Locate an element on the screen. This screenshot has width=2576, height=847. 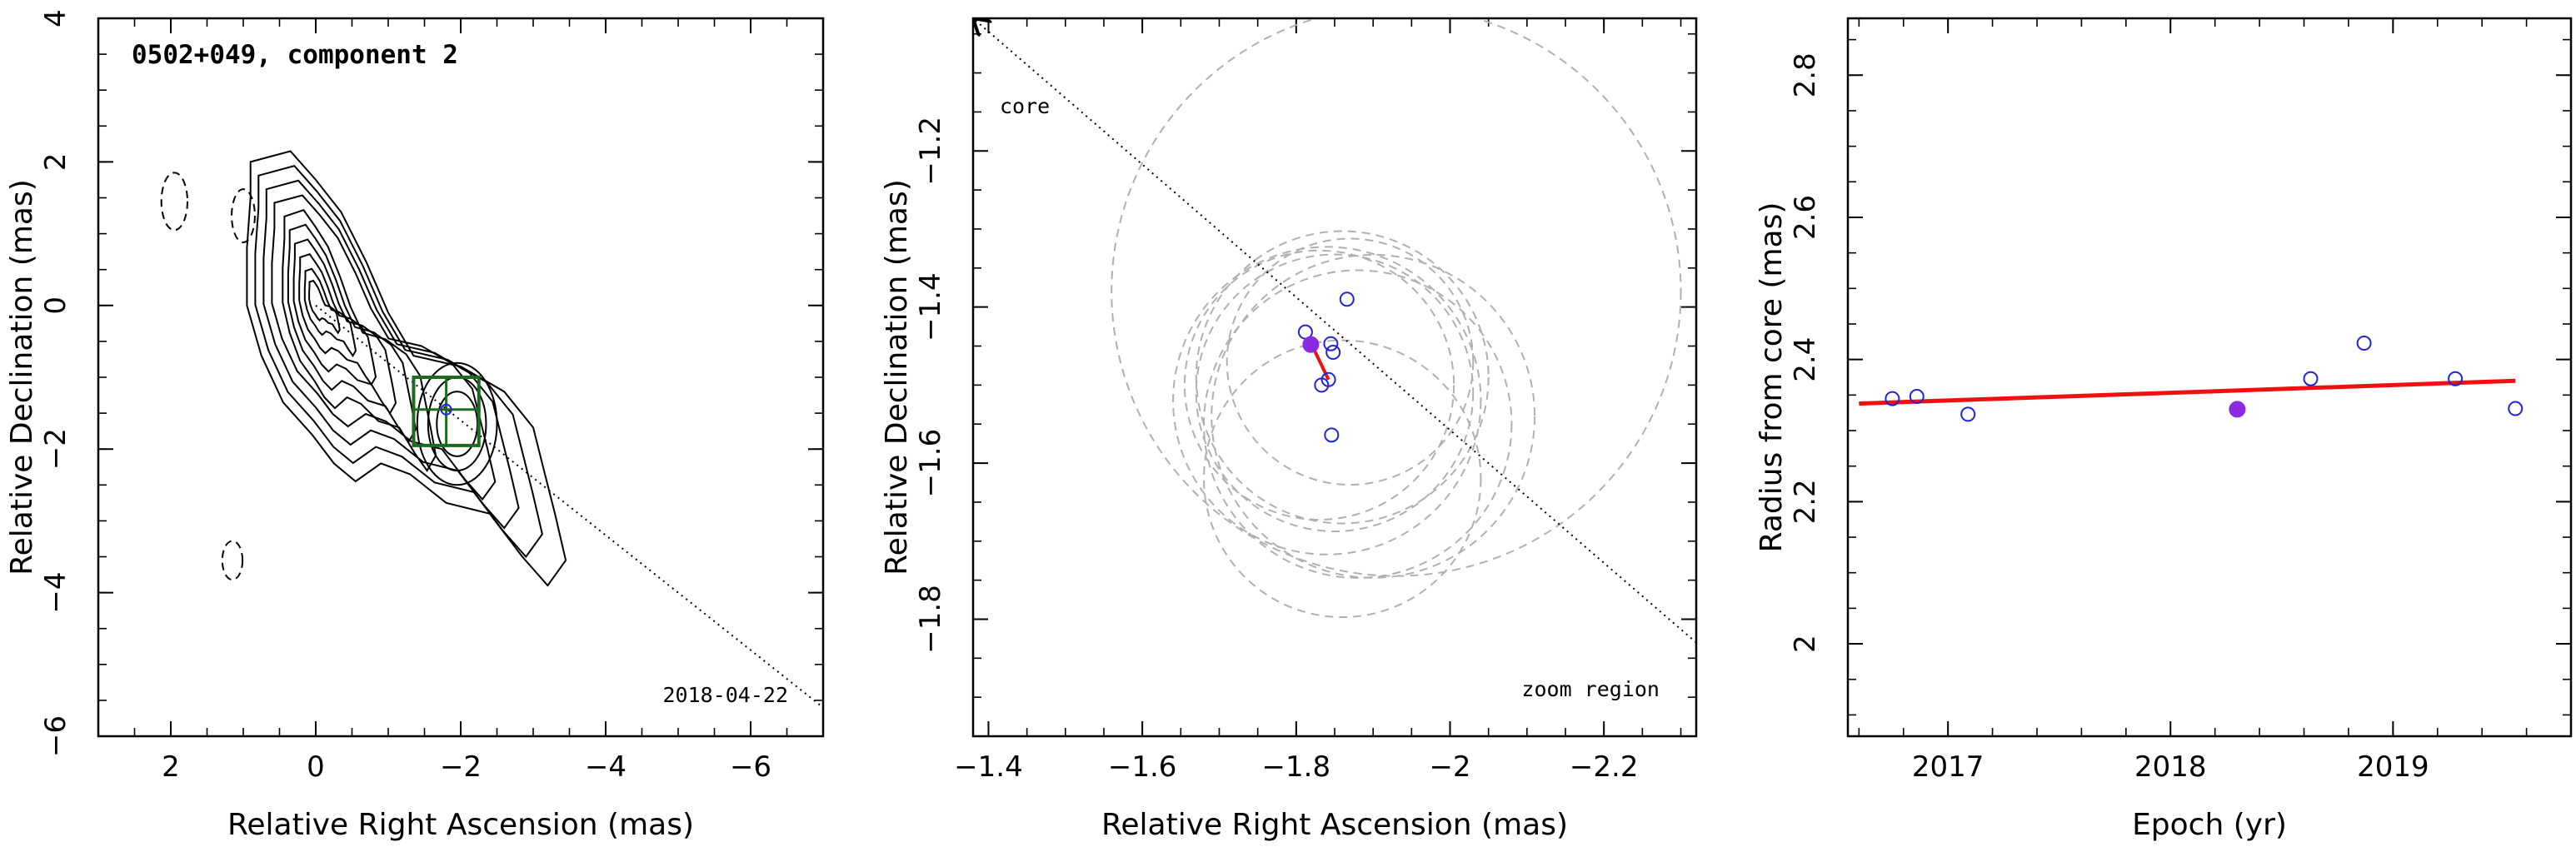
p1-ytick-label: −2 is located at coordinates (55, 449).